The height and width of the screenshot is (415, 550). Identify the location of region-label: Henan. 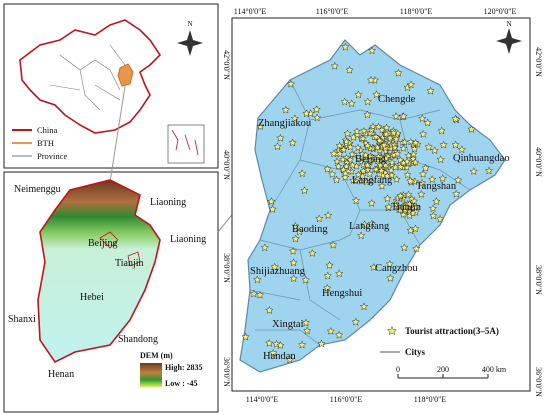
(61, 374).